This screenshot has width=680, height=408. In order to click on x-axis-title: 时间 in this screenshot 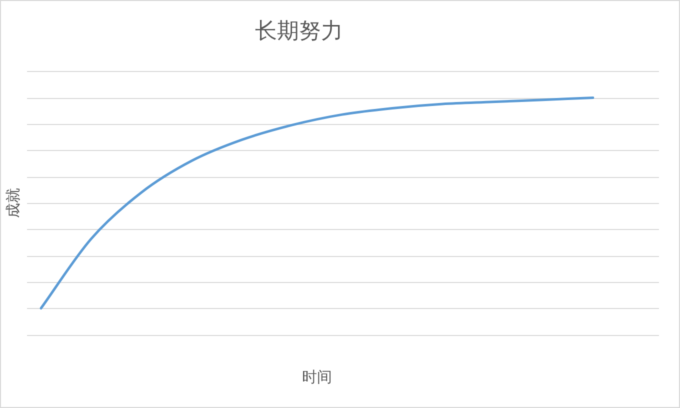, I will do `click(317, 377)`.